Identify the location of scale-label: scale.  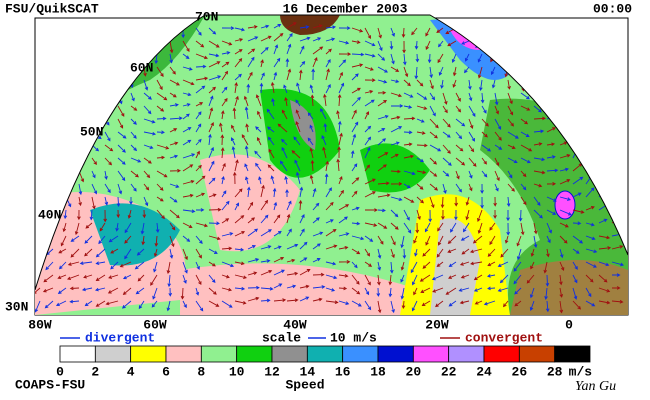
(281, 337).